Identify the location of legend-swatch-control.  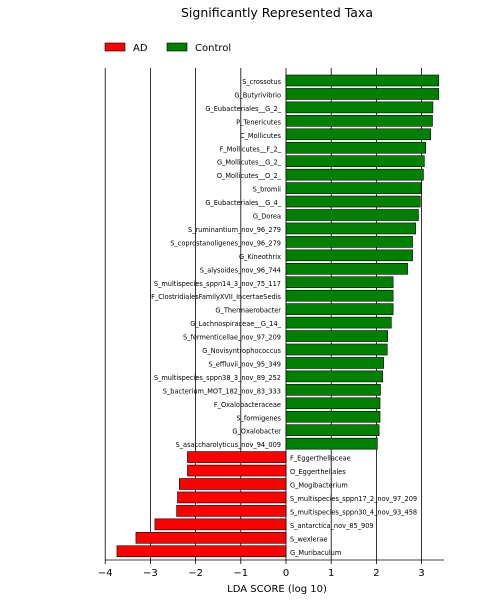
(177, 47).